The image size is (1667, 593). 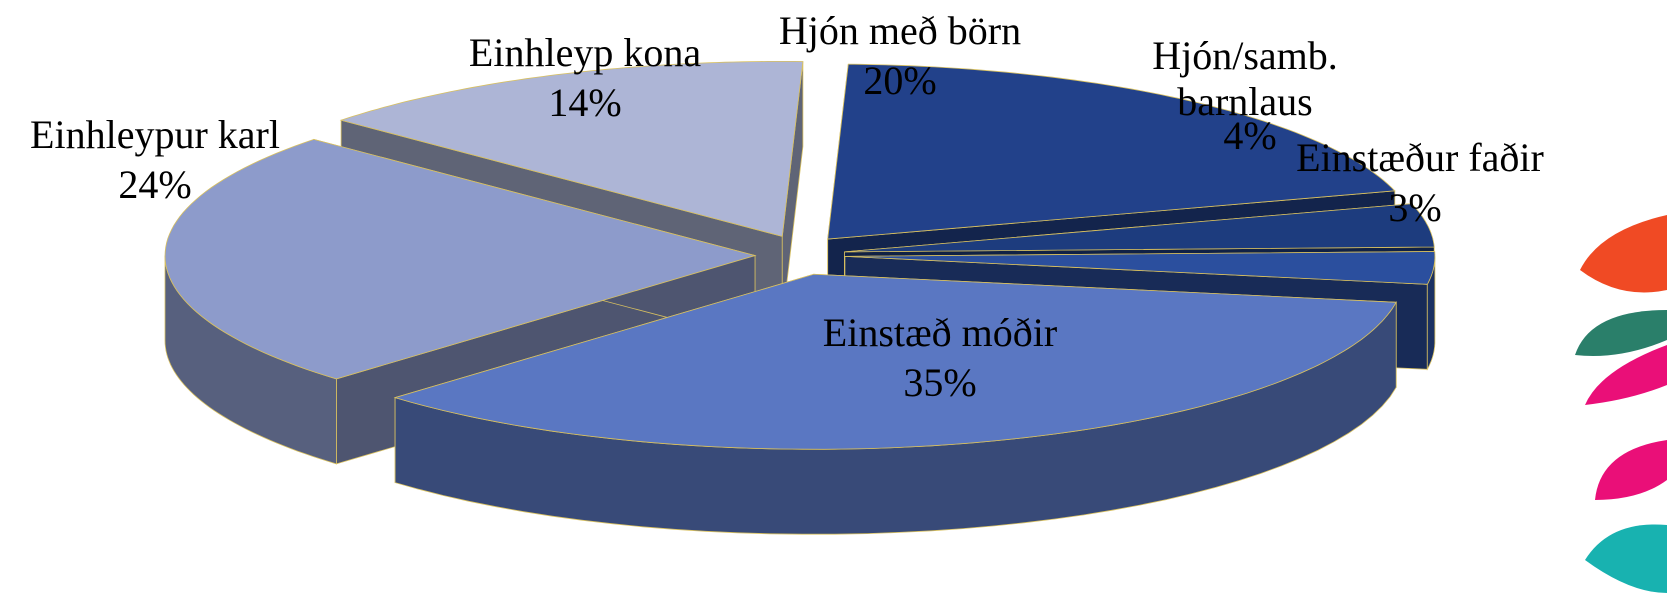 I want to click on decoration, so click(x=1621, y=404).